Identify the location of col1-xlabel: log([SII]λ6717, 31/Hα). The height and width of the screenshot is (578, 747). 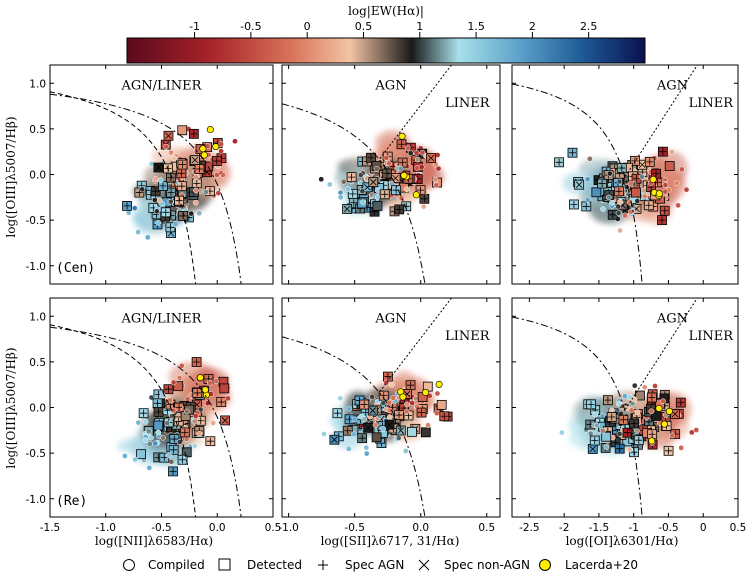
(390, 541).